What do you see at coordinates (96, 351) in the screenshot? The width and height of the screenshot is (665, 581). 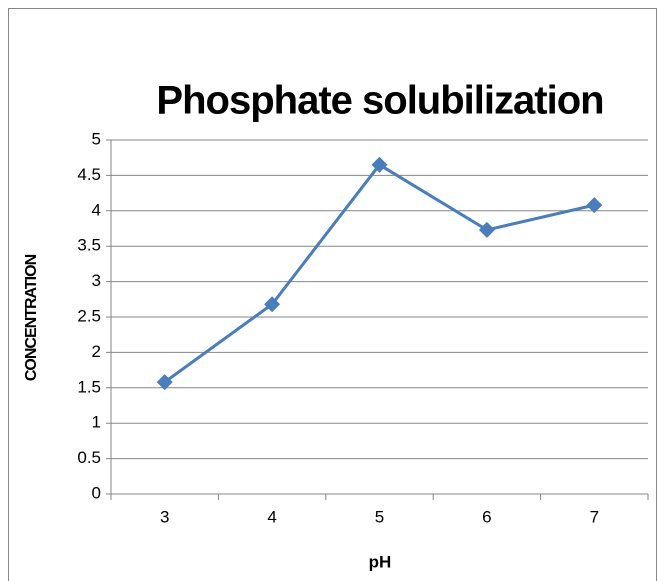 I see `y-tick-label: 2` at bounding box center [96, 351].